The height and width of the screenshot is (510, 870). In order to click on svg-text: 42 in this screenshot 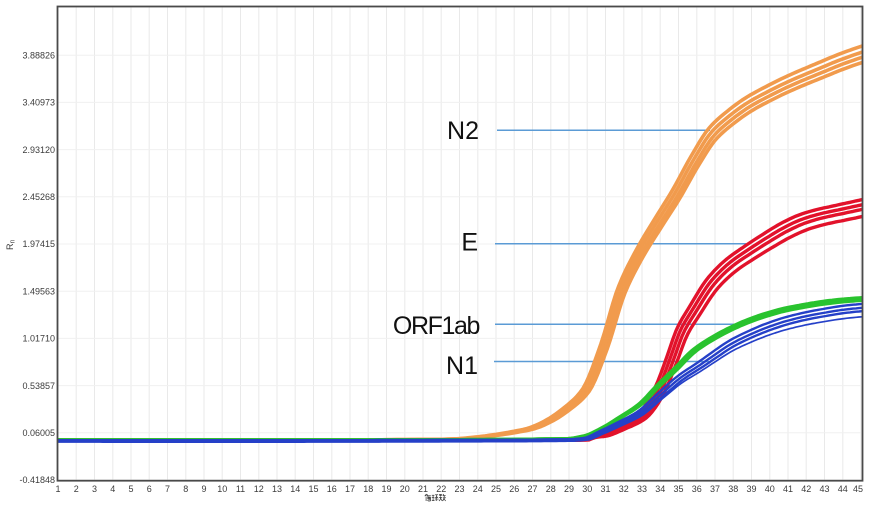, I will do `click(806, 489)`.